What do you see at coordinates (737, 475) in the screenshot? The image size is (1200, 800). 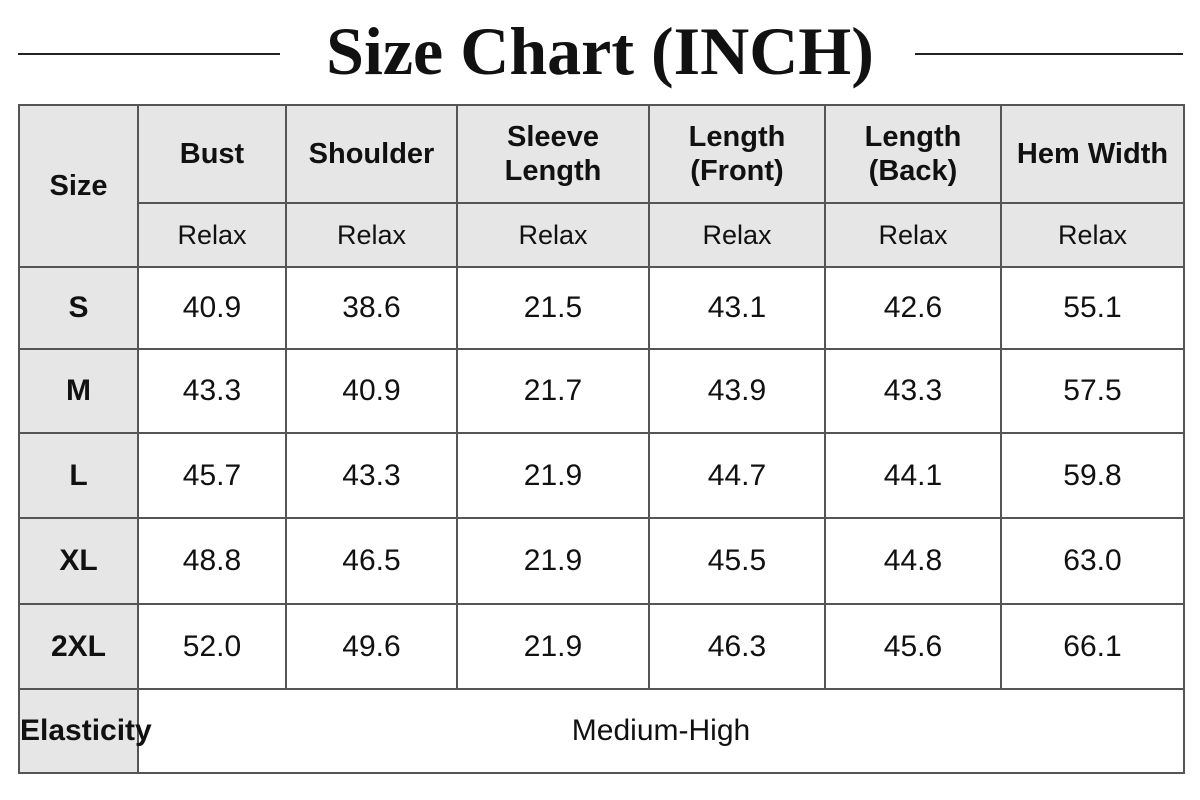 I see `value-cell: 44.7` at bounding box center [737, 475].